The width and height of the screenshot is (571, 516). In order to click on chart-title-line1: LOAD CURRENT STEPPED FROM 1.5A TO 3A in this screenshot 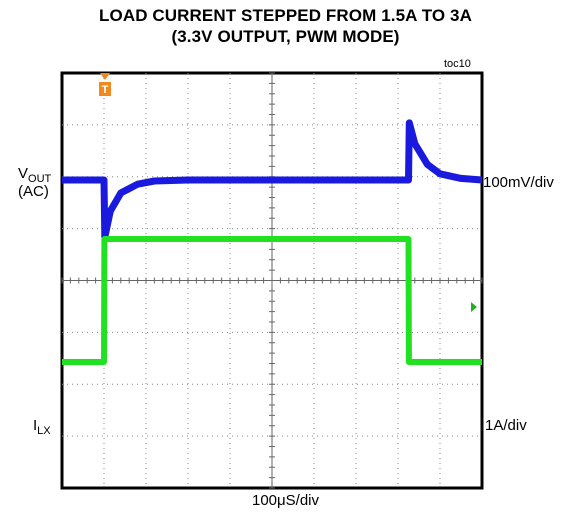, I will do `click(285, 15)`.